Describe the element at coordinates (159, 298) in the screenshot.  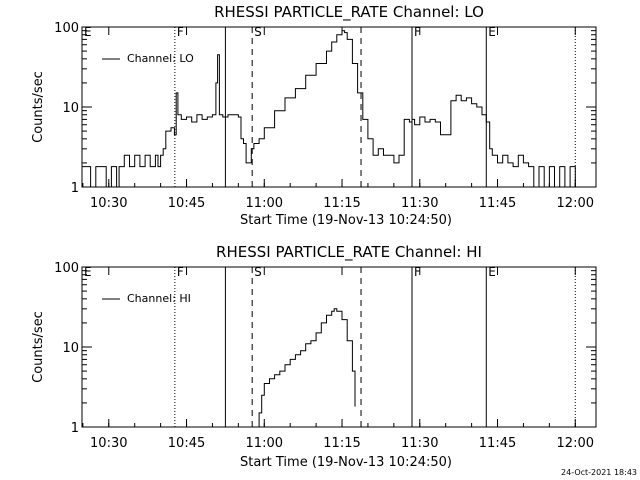
I see `legend-label-hi: Channel: HI` at that location.